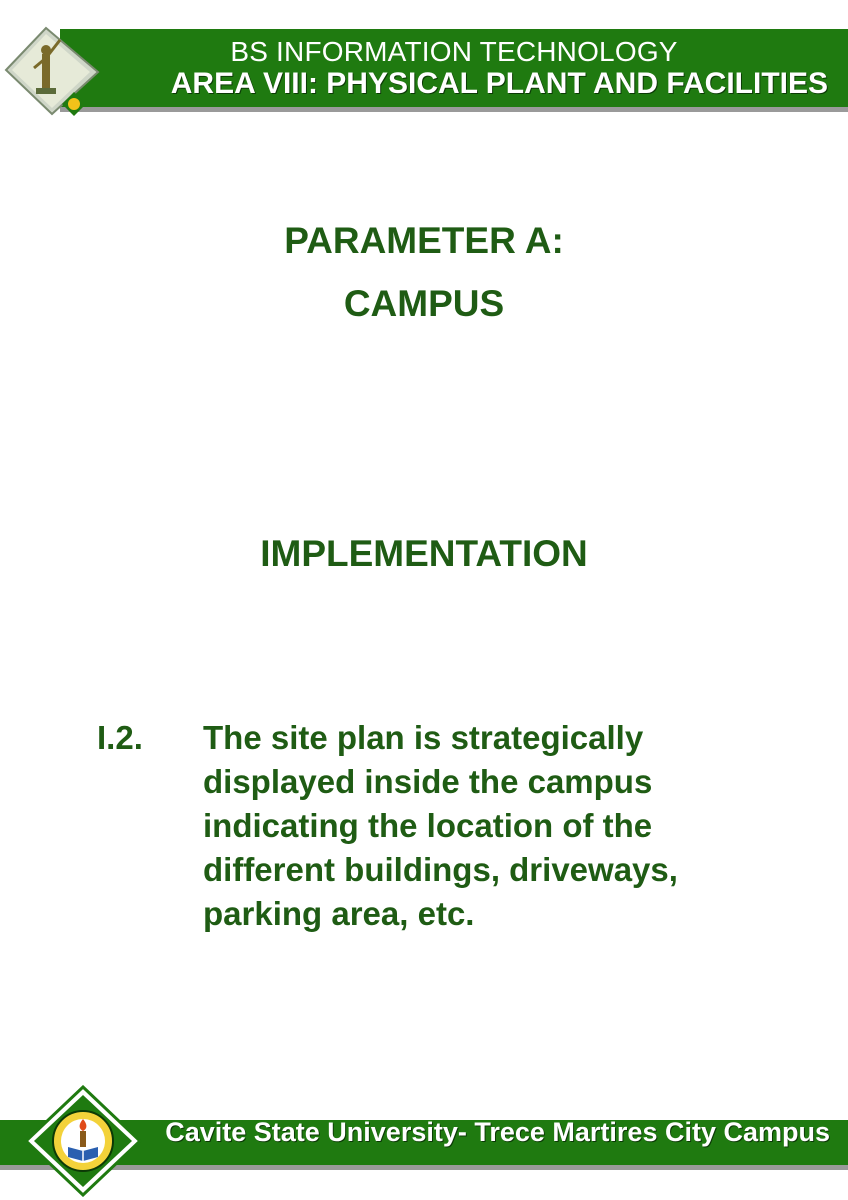 Image resolution: width=848 pixels, height=1200 pixels. I want to click on header-divider, so click(454, 109).